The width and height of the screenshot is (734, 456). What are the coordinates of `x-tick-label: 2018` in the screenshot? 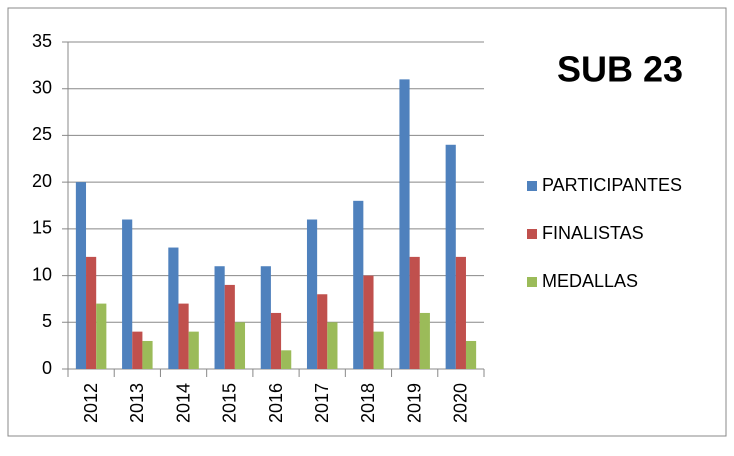 It's located at (368, 403).